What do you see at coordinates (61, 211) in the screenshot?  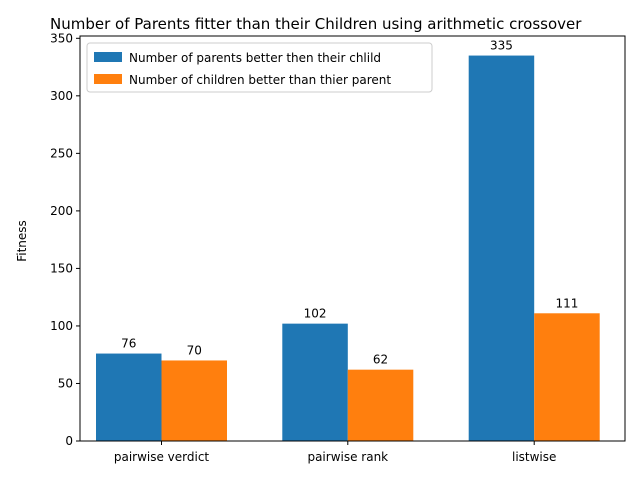 I see `y-tick-label: 200` at bounding box center [61, 211].